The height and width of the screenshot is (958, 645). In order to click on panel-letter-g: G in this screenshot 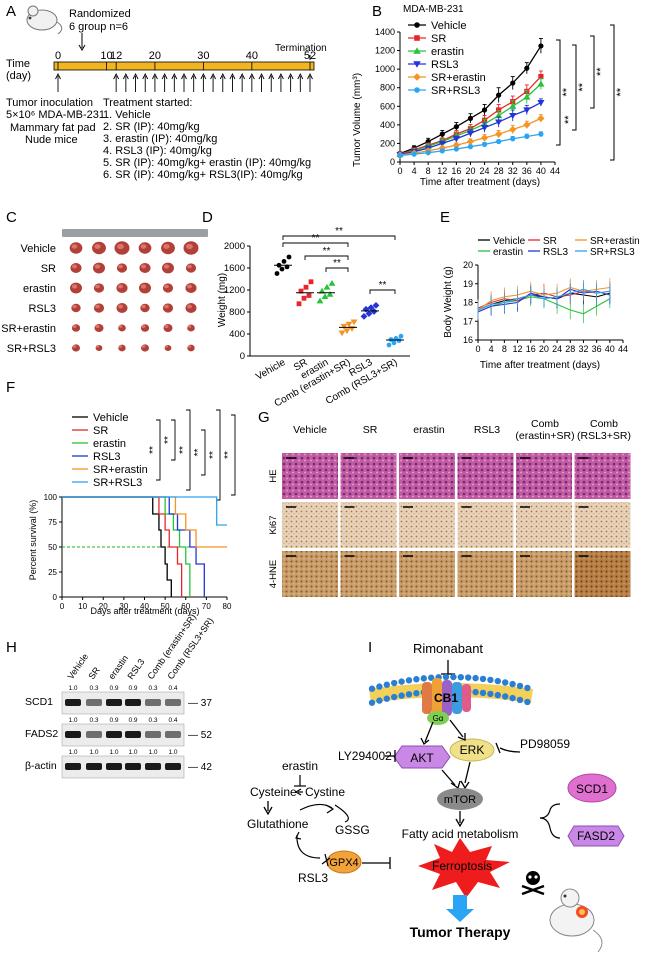, I will do `click(264, 417)`.